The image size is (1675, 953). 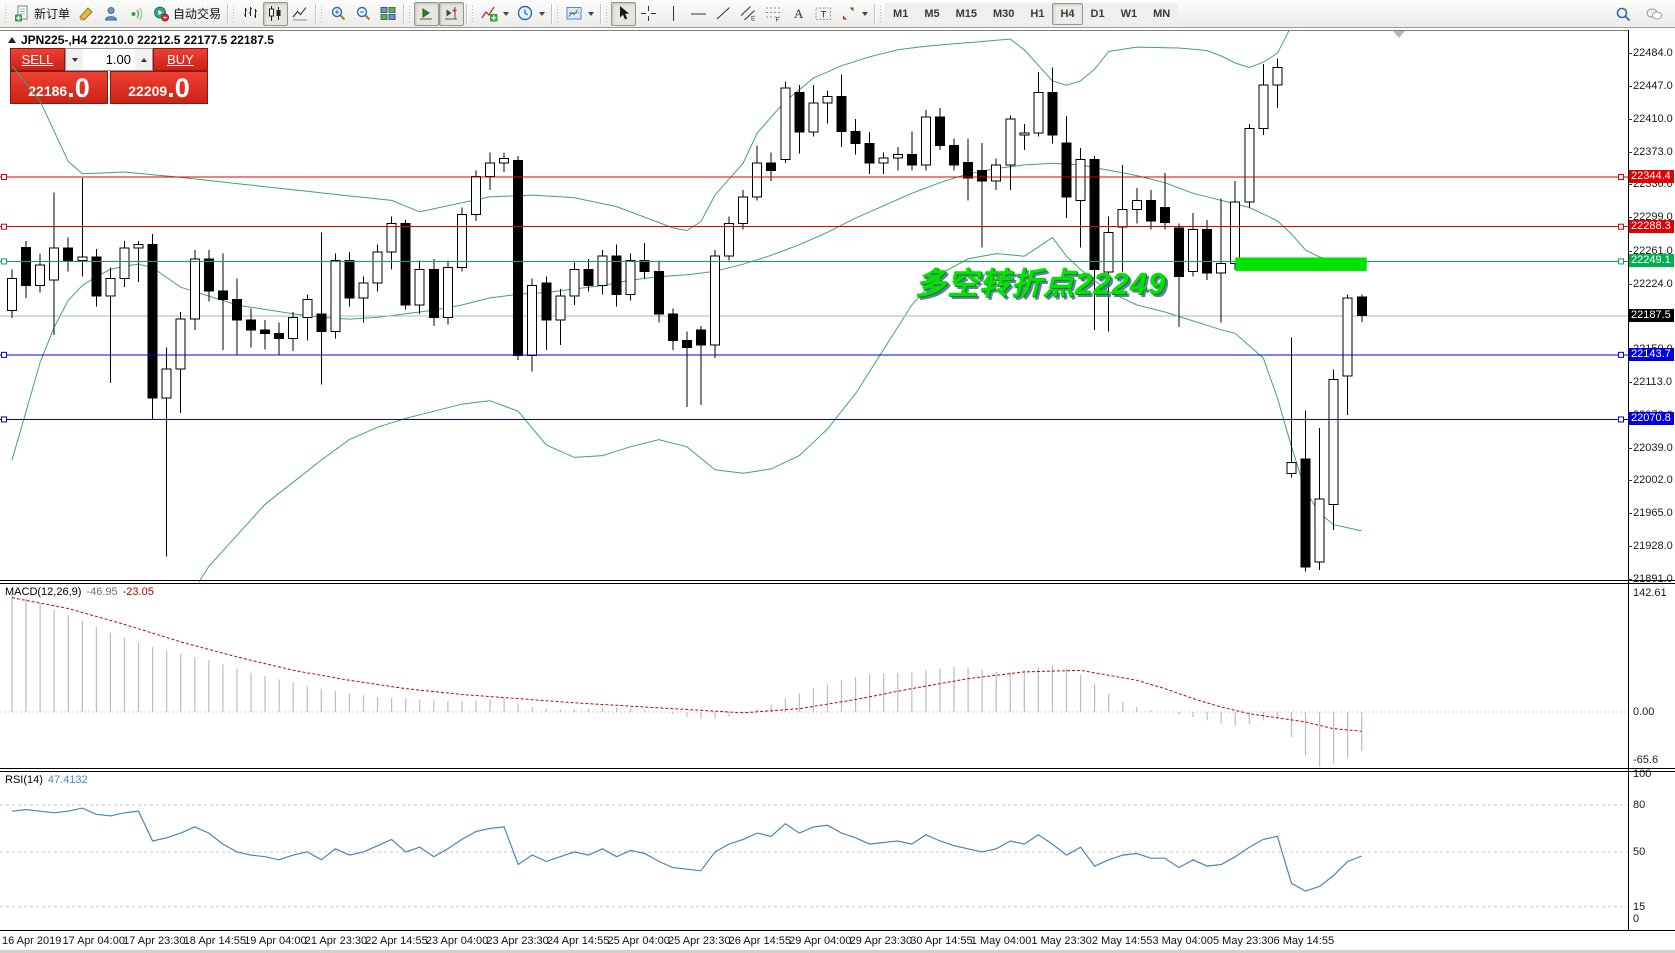 I want to click on toolbar-button-cursor, so click(x=624, y=13).